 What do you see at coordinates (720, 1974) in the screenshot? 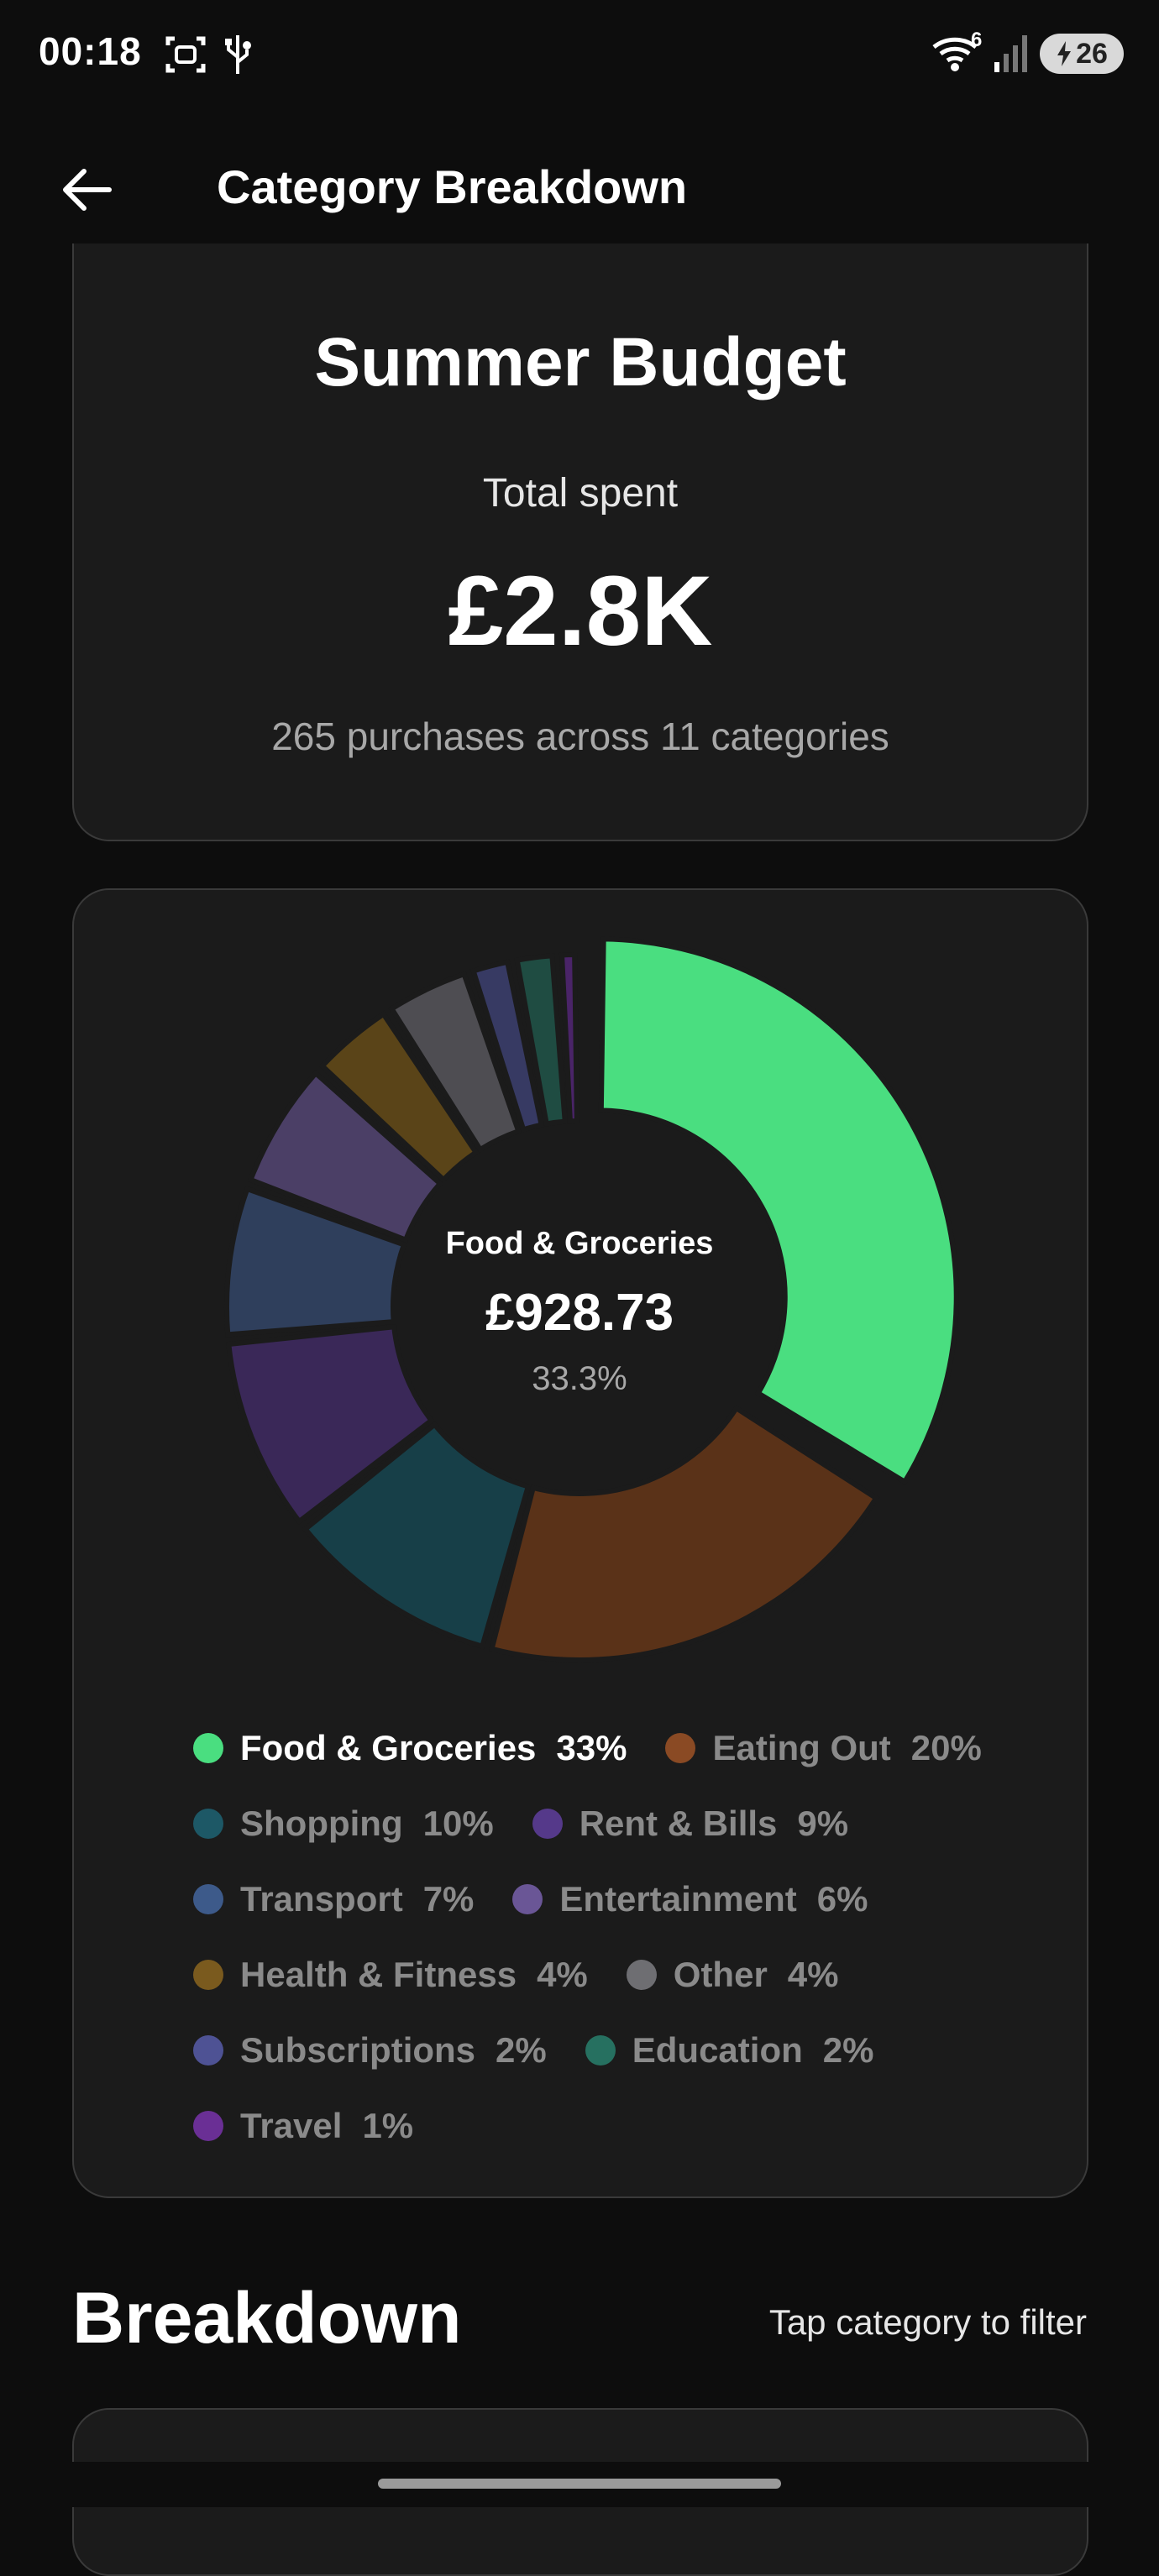
I see `legend-label: Other` at bounding box center [720, 1974].